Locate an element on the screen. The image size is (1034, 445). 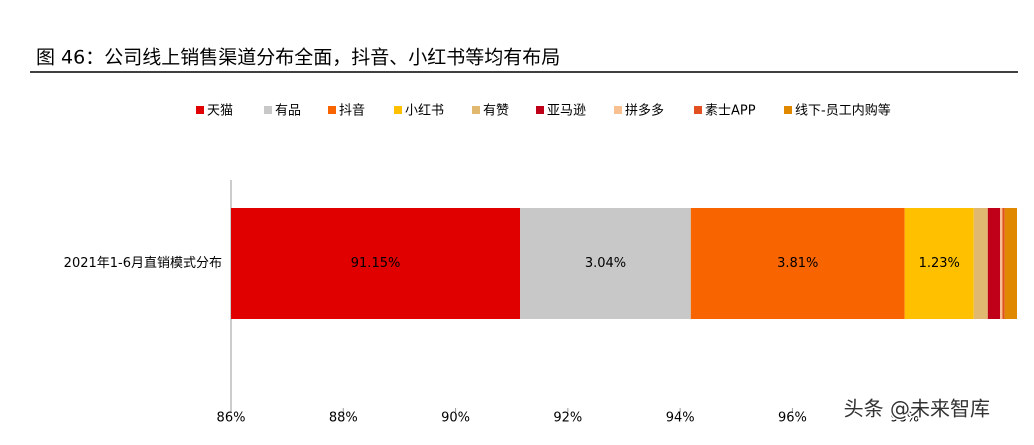
legend-label: 亚马逊 is located at coordinates (566, 111).